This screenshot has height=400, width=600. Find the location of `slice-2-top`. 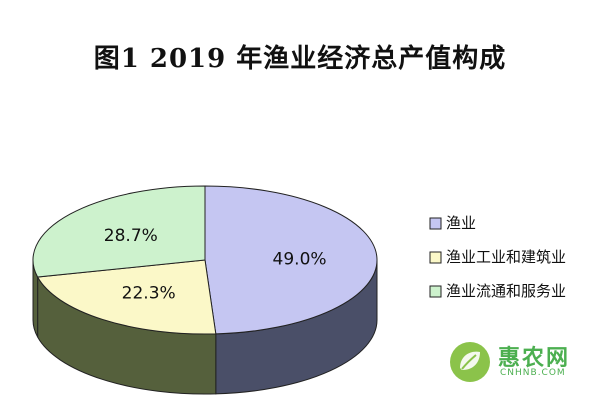

slice-2-top is located at coordinates (126, 297).